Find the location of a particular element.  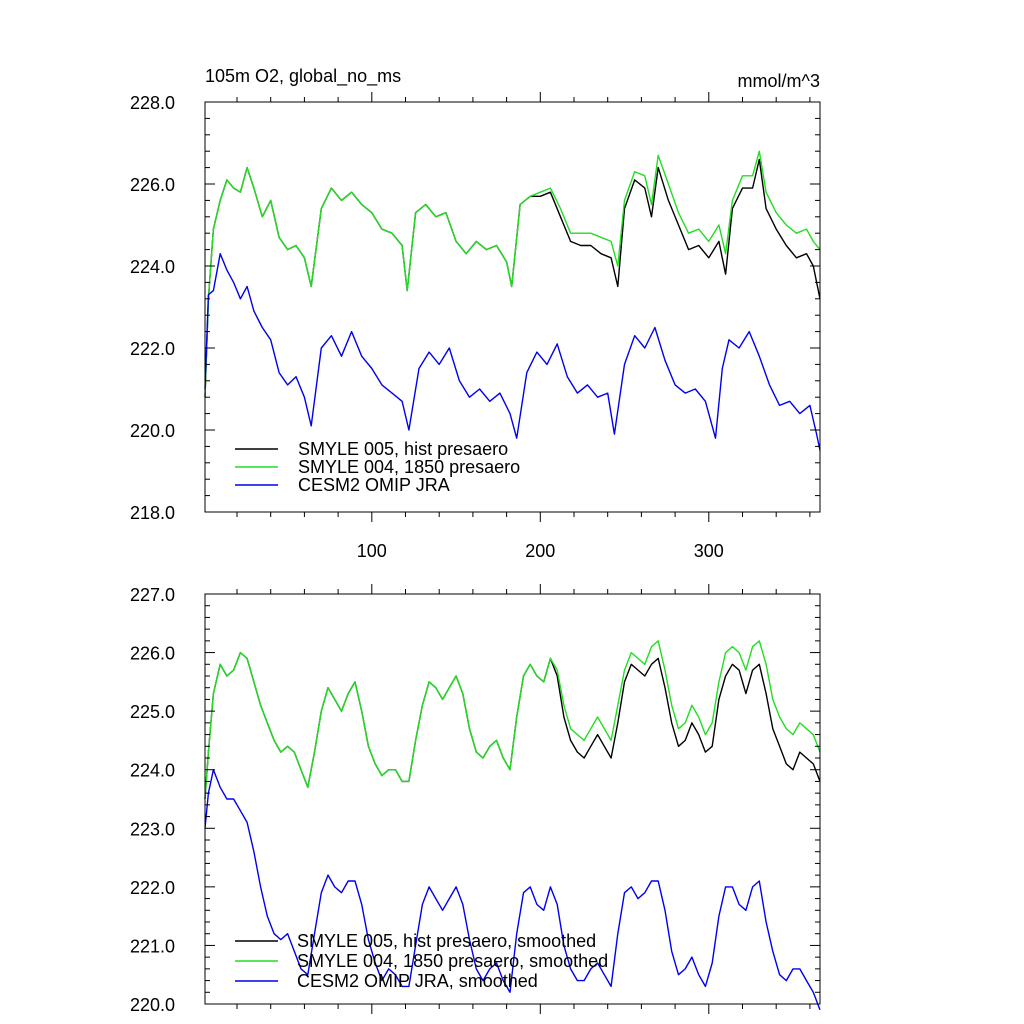

ytick-label-bottom-7: 227.0 is located at coordinates (152, 595).